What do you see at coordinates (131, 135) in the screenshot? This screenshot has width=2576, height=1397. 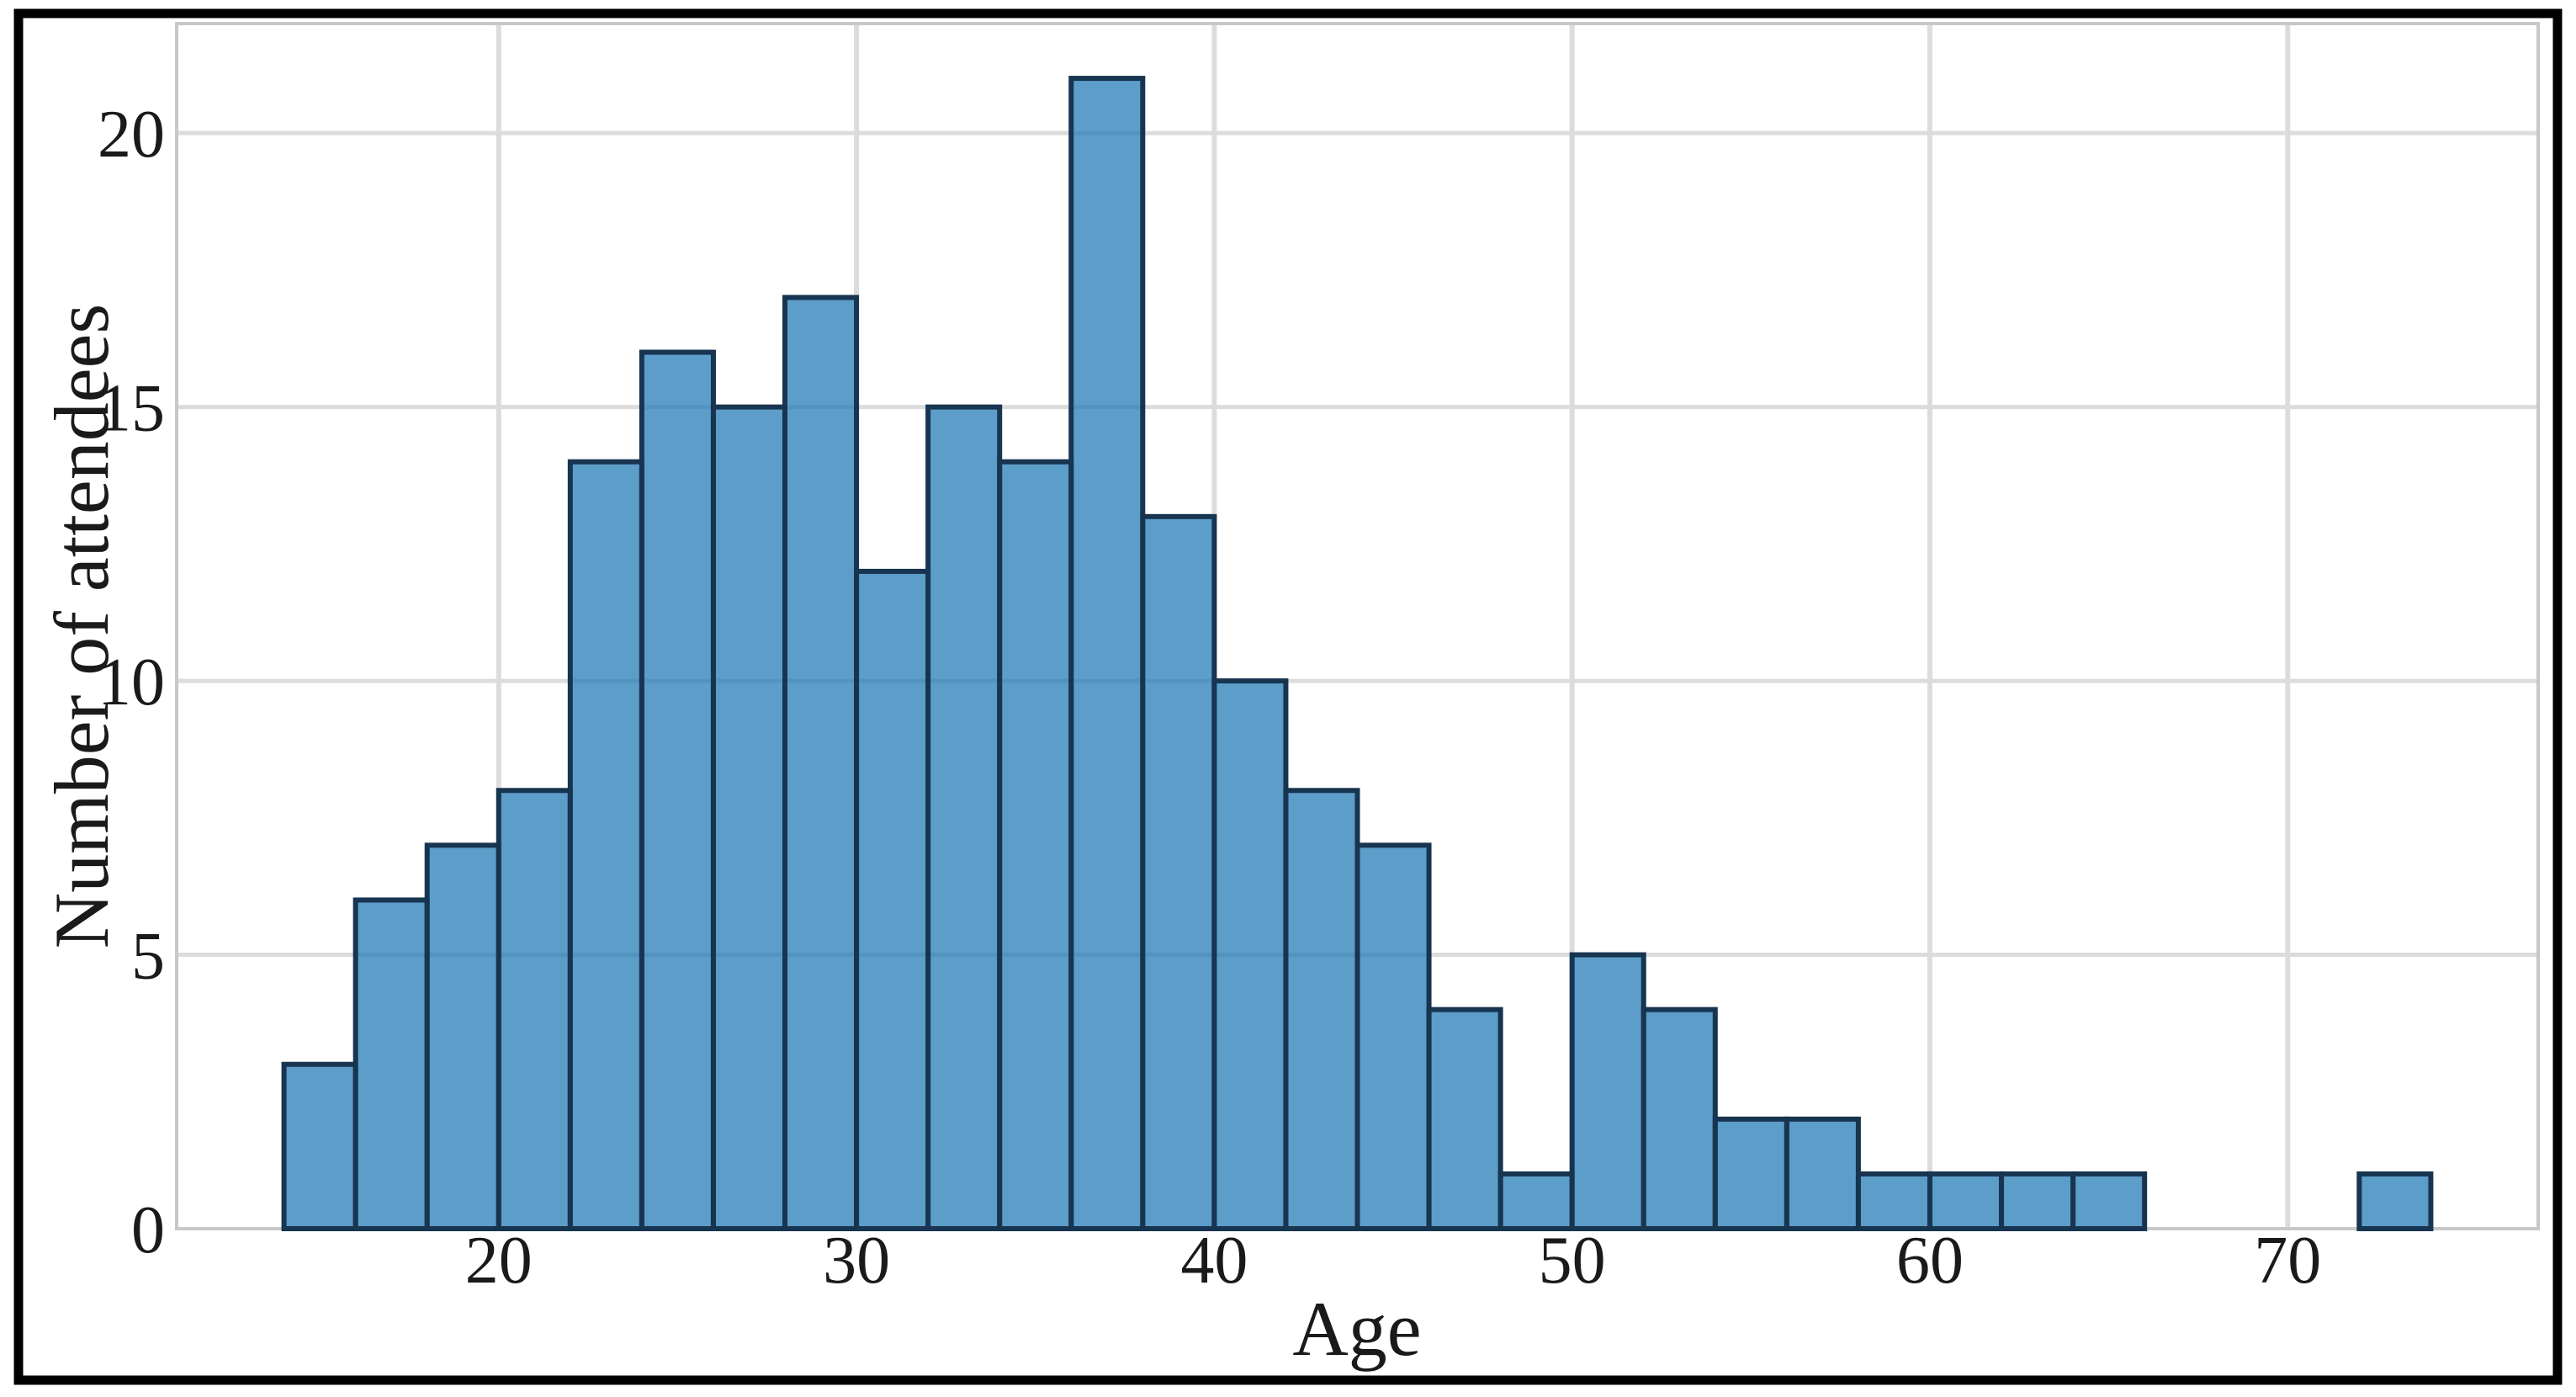 I see `y-tick-label: 20` at bounding box center [131, 135].